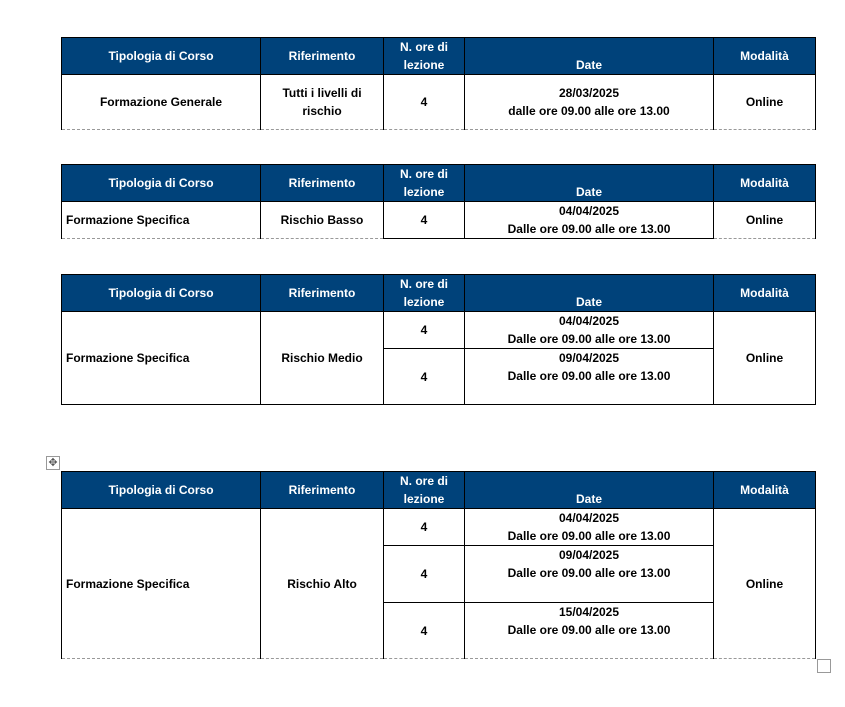 This screenshot has width=845, height=707. What do you see at coordinates (322, 102) in the screenshot?
I see `riferimento-cell: Tutti i livelli di rischio` at bounding box center [322, 102].